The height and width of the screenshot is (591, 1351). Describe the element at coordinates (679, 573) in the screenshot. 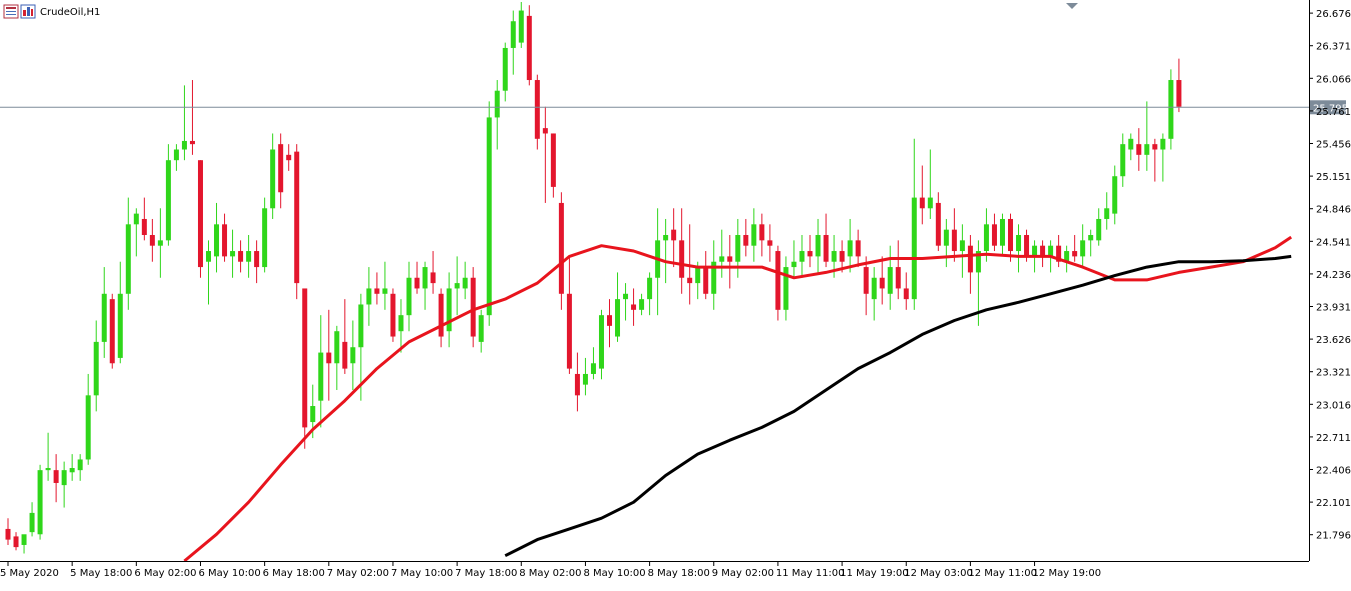

I see `x-tick-label: 8 May 18:00` at that location.